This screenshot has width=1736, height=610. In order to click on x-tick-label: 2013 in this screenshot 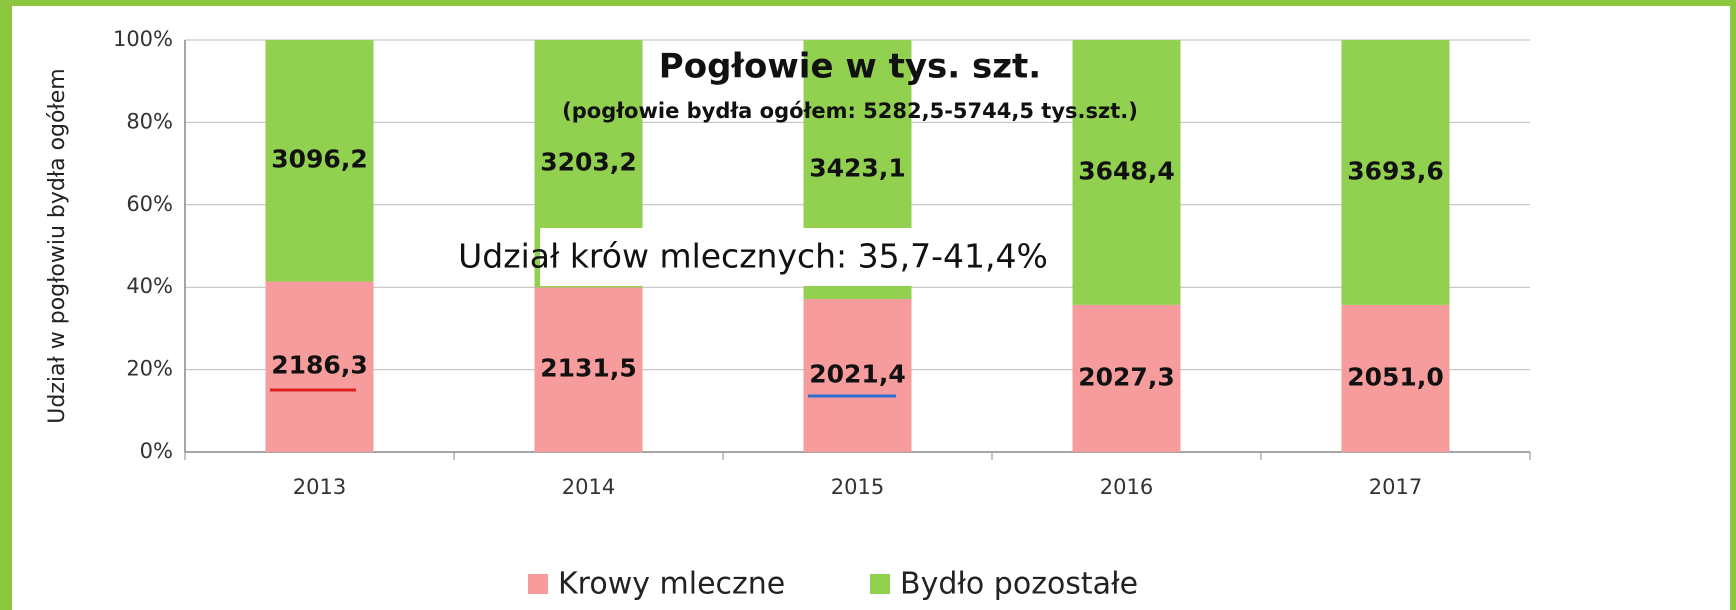, I will do `click(319, 487)`.